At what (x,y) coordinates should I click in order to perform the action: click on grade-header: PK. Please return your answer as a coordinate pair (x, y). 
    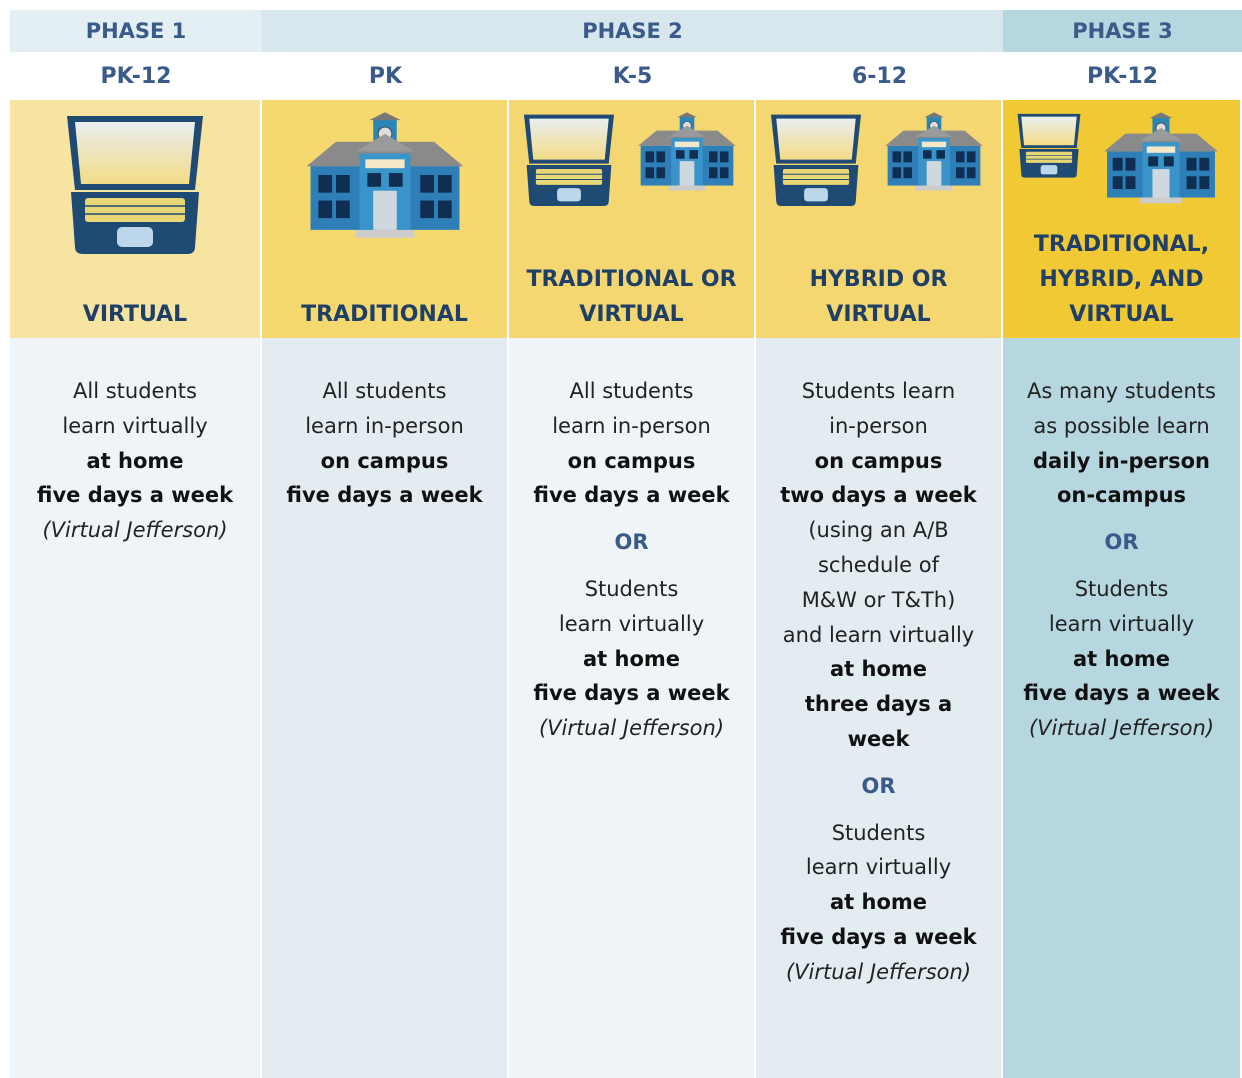
    Looking at the image, I should click on (385, 76).